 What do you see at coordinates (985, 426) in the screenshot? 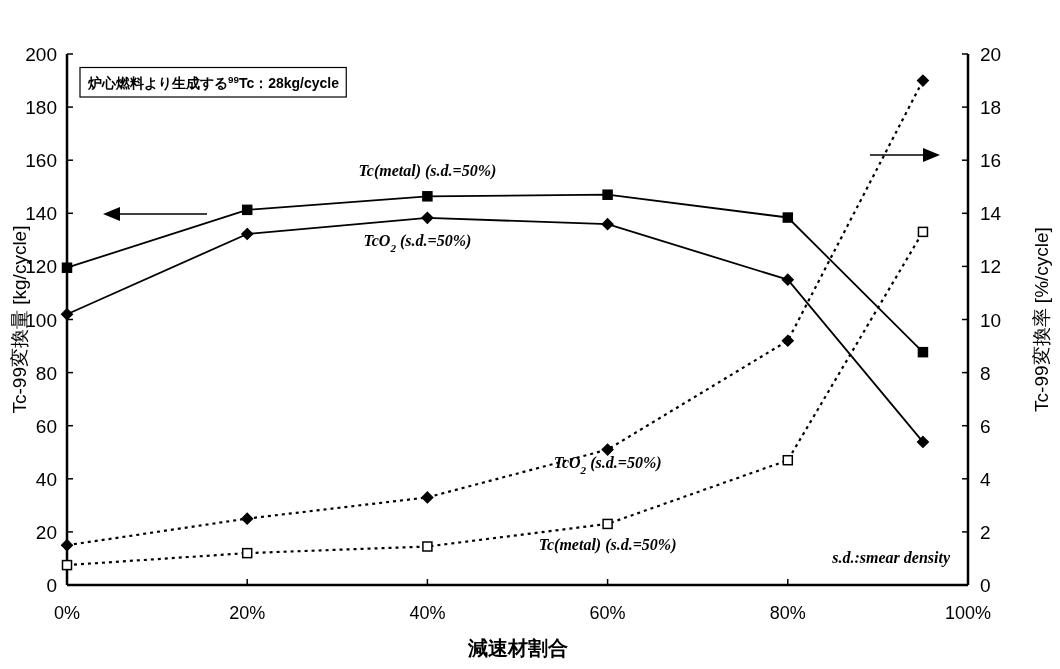
I see `y2-tick-label: 6` at bounding box center [985, 426].